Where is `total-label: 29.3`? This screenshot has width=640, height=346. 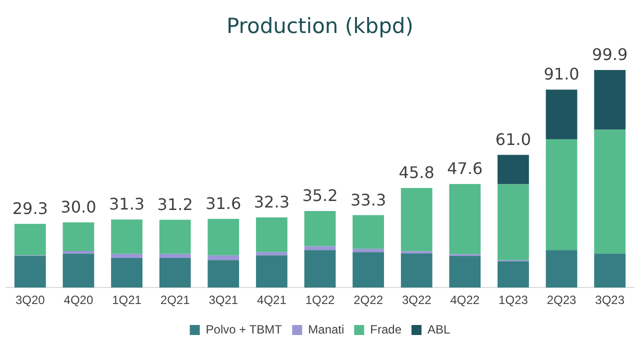
total-label: 29.3 is located at coordinates (30, 208).